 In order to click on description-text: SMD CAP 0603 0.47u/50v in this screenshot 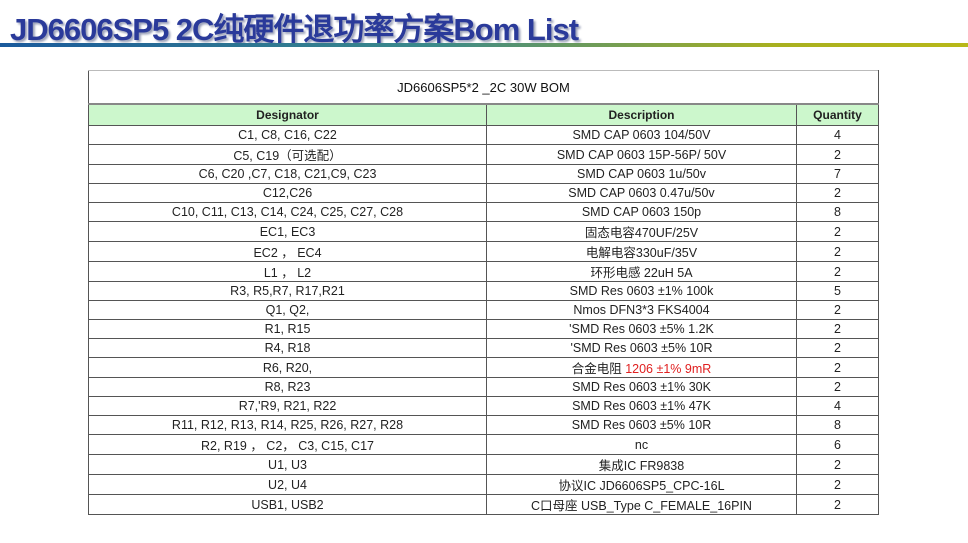, I will do `click(641, 193)`.